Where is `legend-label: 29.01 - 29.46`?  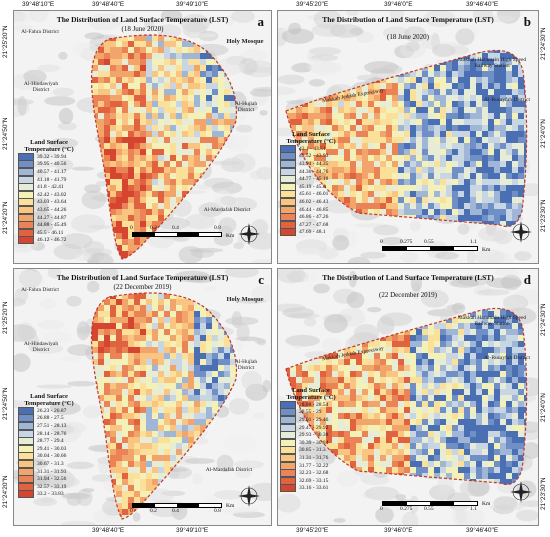 legend-label: 29.01 - 29.46 is located at coordinates (314, 419).